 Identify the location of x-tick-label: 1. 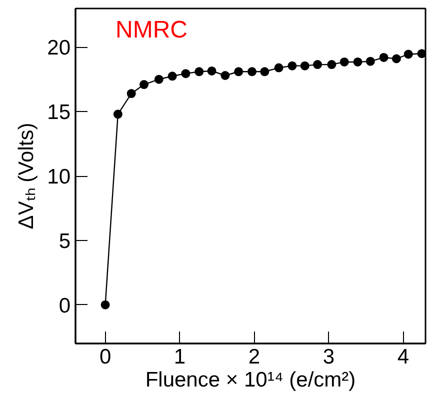
(180, 357).